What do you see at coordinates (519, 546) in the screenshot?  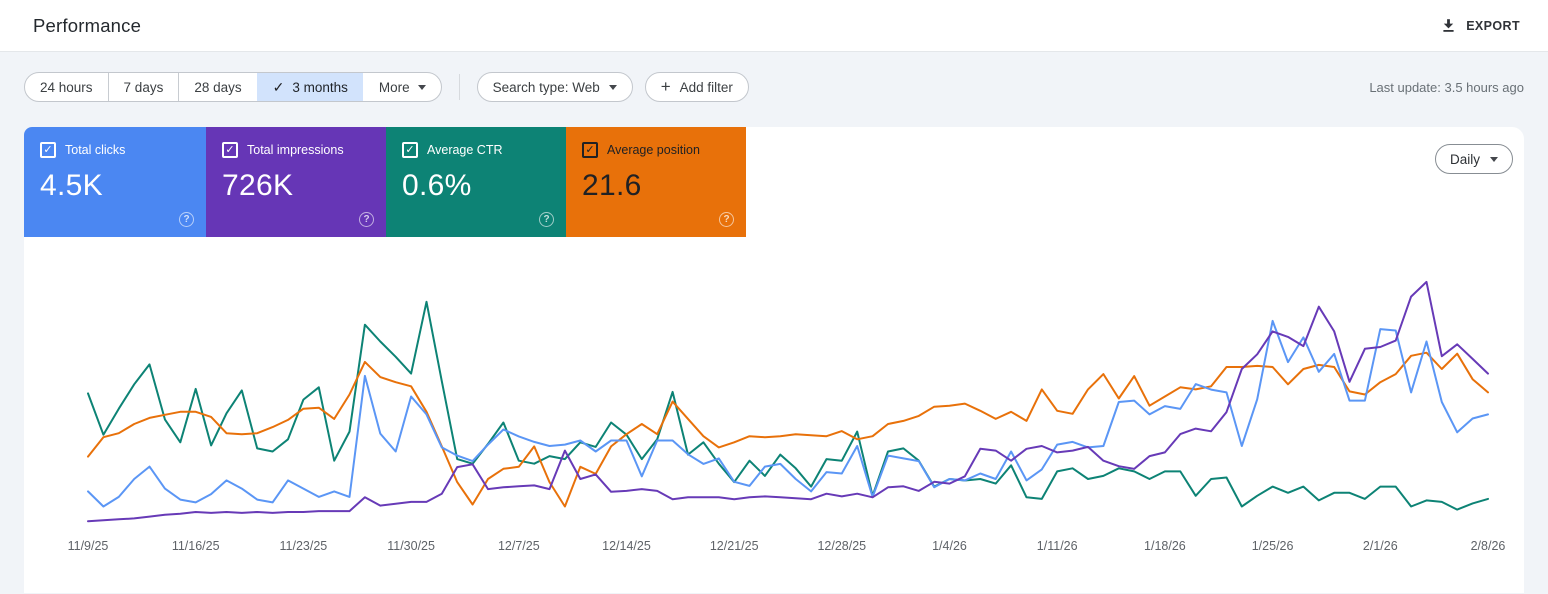 I see `x-axis-label: 12/7/25` at bounding box center [519, 546].